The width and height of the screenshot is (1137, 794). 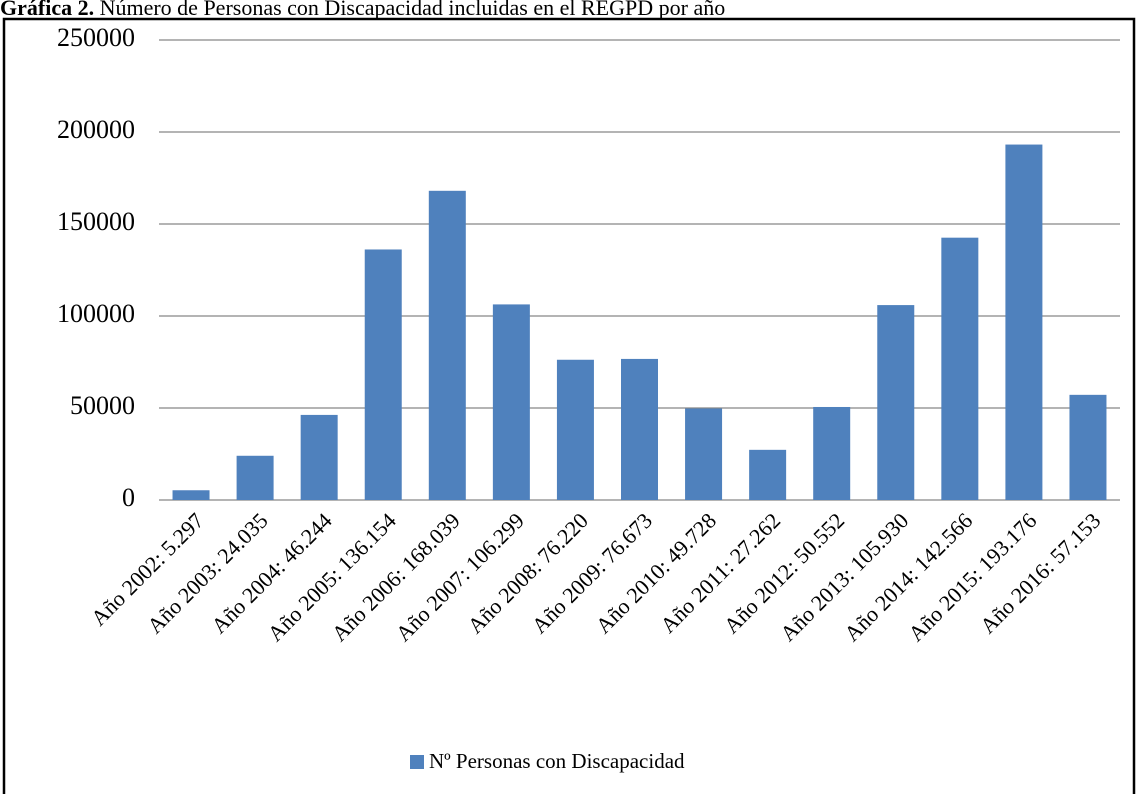 What do you see at coordinates (96, 221) in the screenshot?
I see `y-tick-label: 150000` at bounding box center [96, 221].